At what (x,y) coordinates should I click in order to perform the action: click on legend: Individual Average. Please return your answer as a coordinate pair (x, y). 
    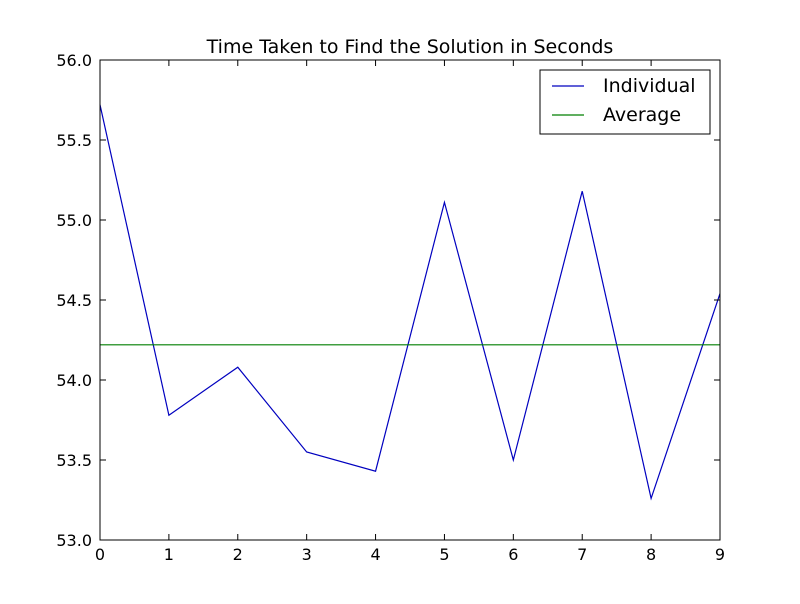
    Looking at the image, I should click on (625, 102).